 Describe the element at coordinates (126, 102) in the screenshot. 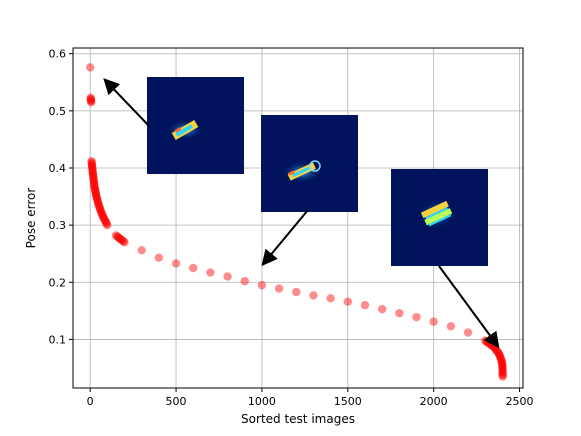

I see `arrow-to-outliers` at that location.